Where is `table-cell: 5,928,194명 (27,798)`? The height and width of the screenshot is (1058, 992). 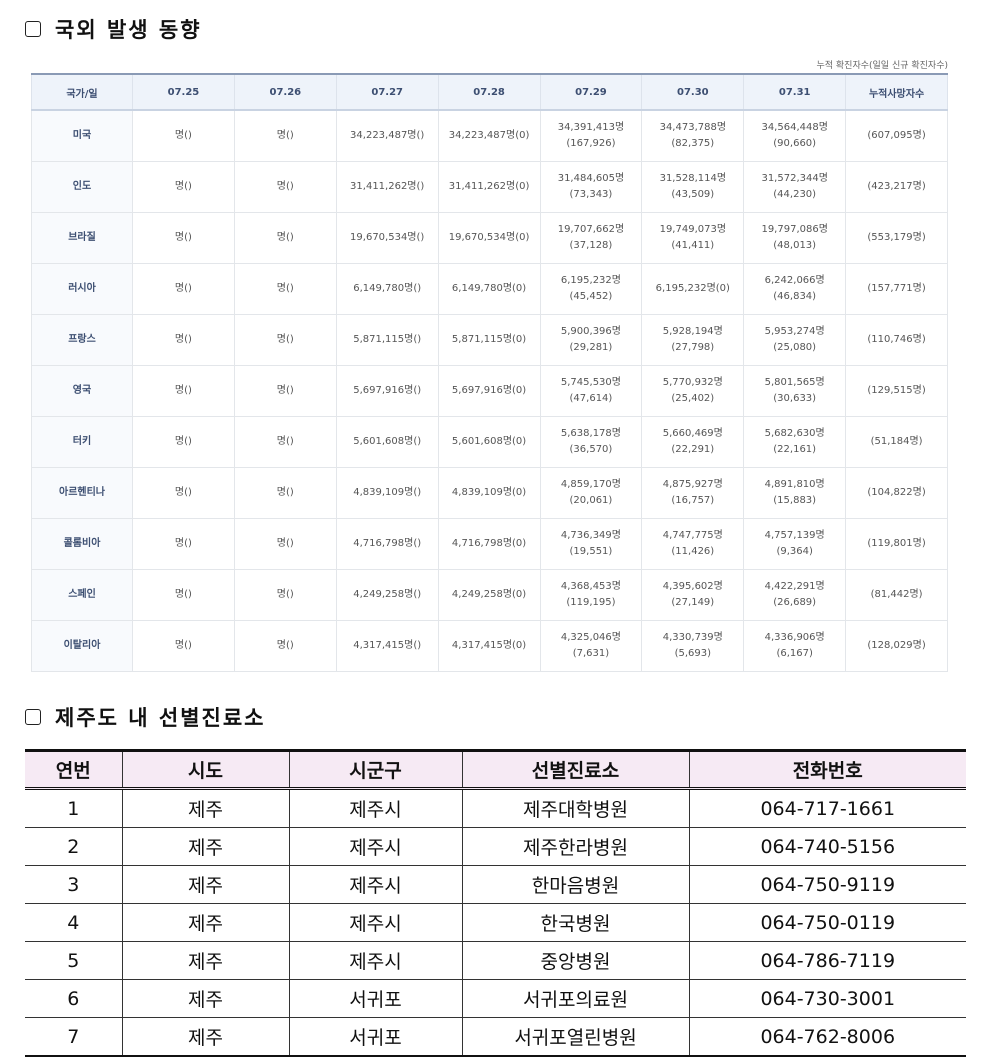 table-cell: 5,928,194명 (27,798) is located at coordinates (693, 340).